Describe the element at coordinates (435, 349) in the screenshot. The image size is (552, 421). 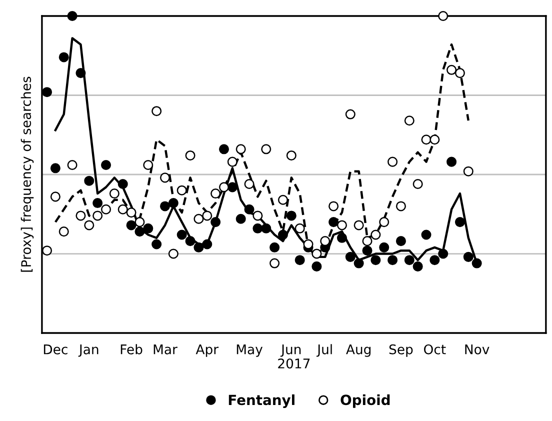
I see `x-tick-label: Oct` at that location.